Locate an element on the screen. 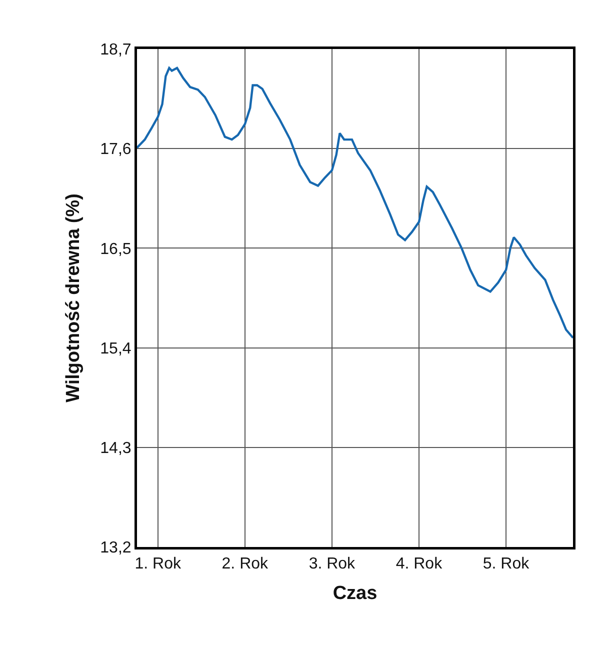  x-tick-label: 3. Rok is located at coordinates (332, 564).